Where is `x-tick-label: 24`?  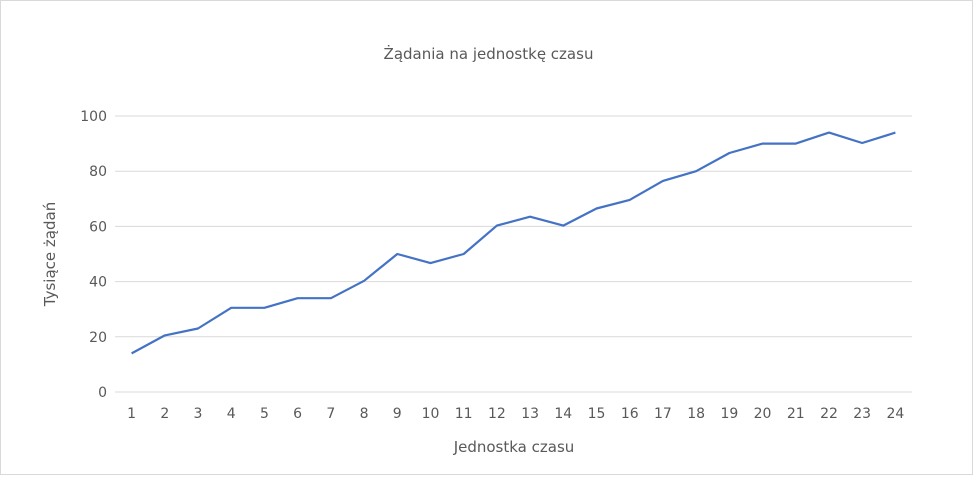
x-tick-label: 24 is located at coordinates (895, 414).